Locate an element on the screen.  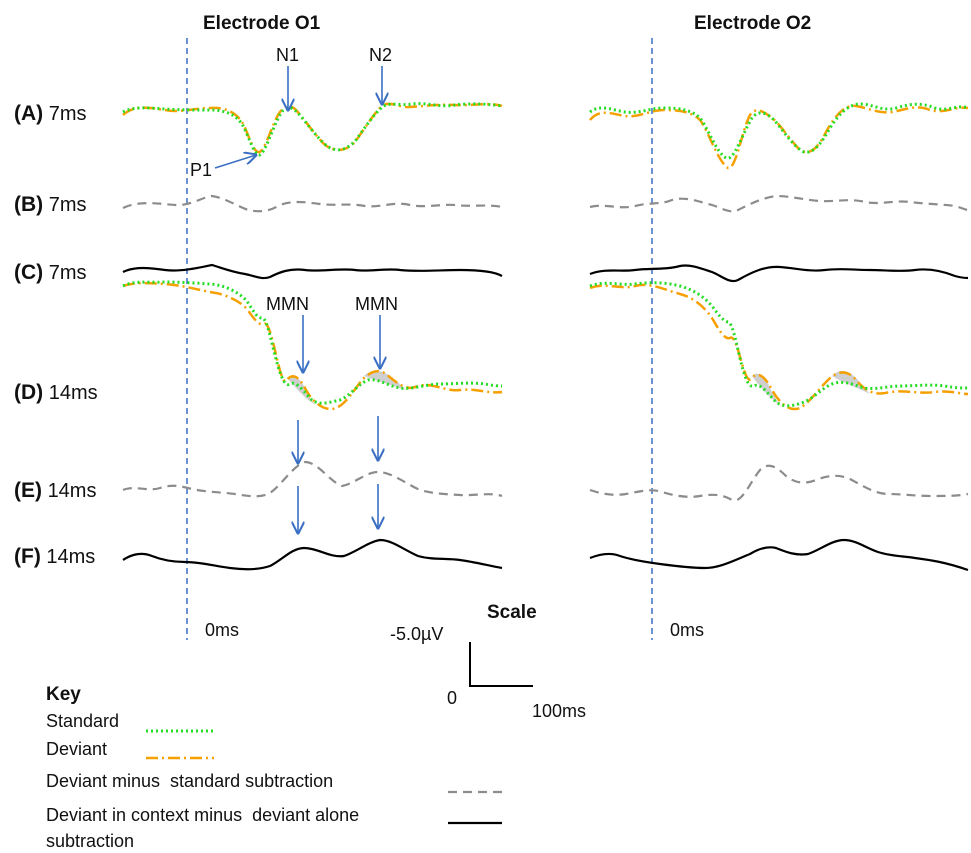
row-c-o1-context-subtraction is located at coordinates (312, 271).